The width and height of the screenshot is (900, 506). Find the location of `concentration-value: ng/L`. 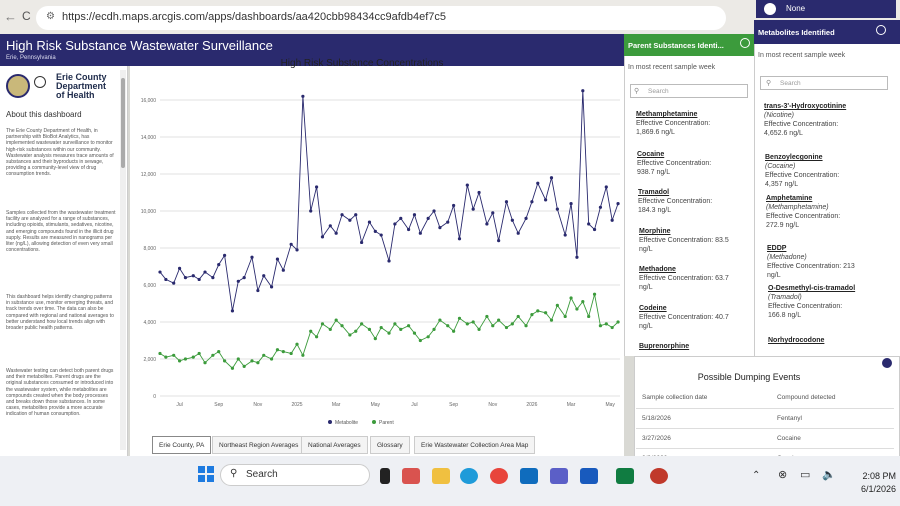

concentration-value: ng/L is located at coordinates (646, 287).